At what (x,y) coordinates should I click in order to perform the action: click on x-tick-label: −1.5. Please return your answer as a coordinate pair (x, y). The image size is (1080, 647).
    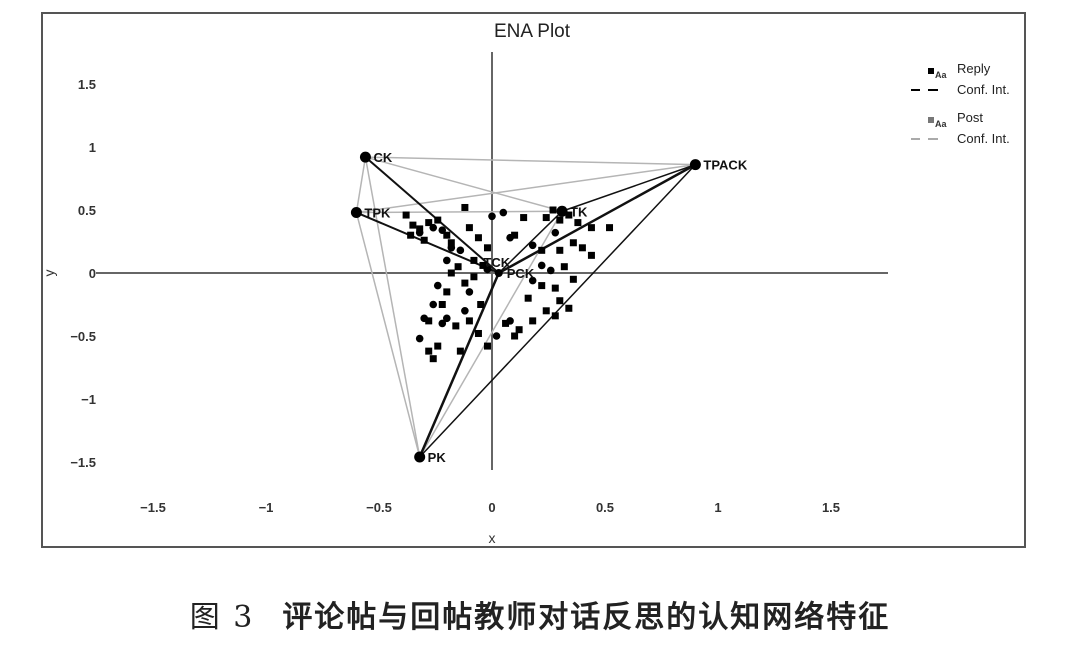
    Looking at the image, I should click on (153, 507).